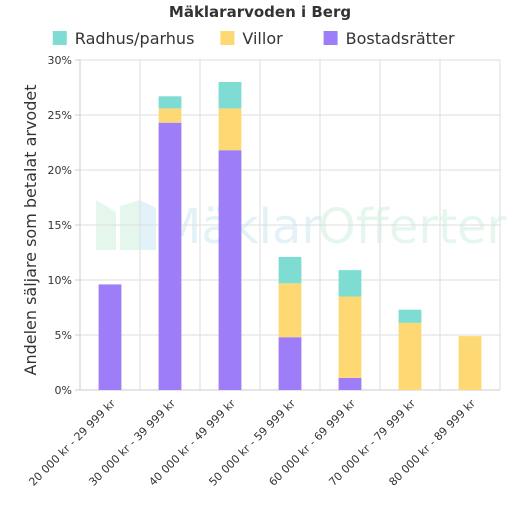 This screenshot has height=520, width=520. Describe the element at coordinates (63, 335) in the screenshot. I see `y-tick-label: 5%` at that location.